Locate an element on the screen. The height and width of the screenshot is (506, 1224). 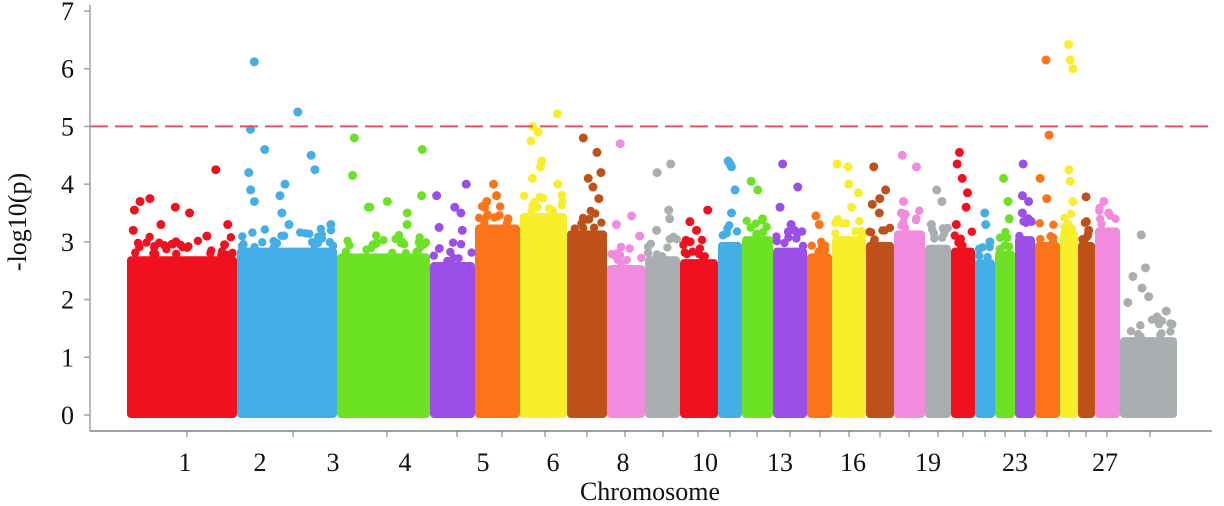
x-tick-label: 10 is located at coordinates (705, 462).